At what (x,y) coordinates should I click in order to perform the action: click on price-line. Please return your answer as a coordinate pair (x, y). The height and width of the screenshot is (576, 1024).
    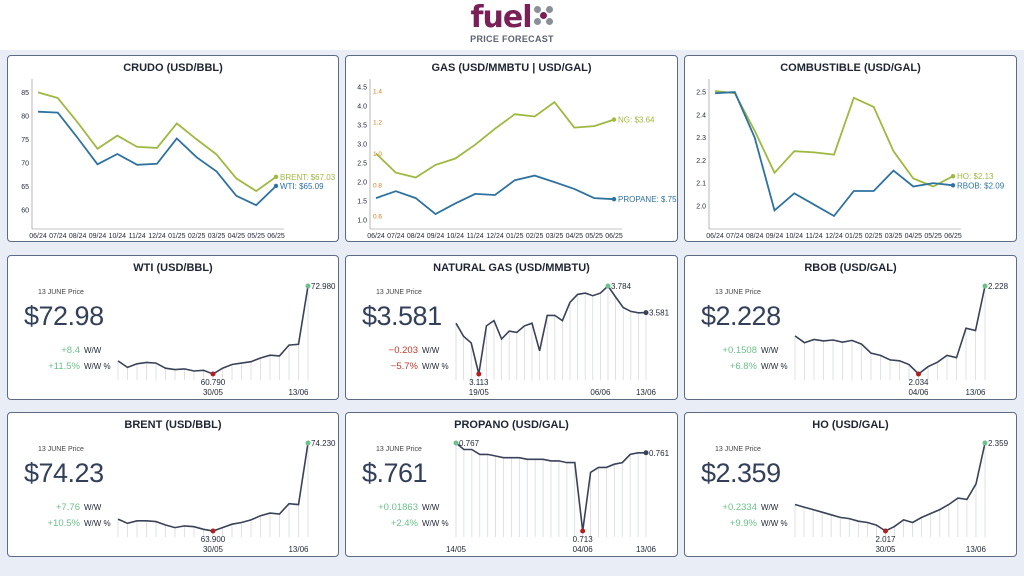
    Looking at the image, I should click on (890, 330).